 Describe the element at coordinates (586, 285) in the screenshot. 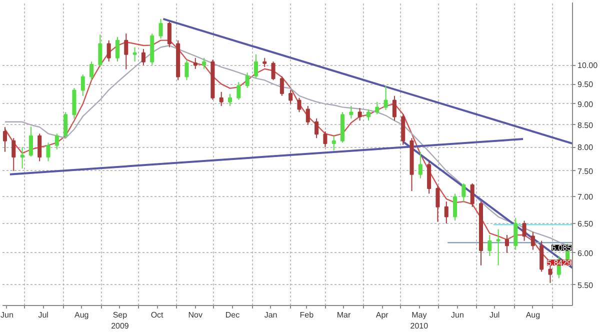

I see `y-tick-label: 5.50` at that location.